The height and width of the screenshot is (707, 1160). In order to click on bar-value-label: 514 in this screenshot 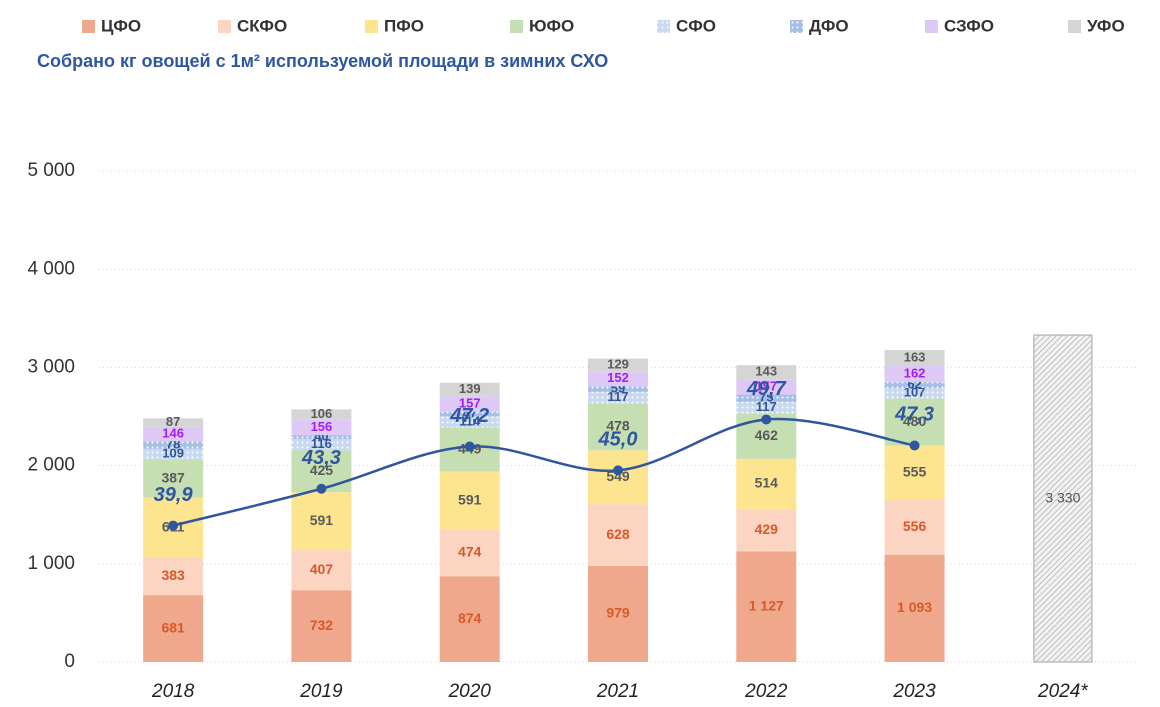, I will do `click(767, 483)`.